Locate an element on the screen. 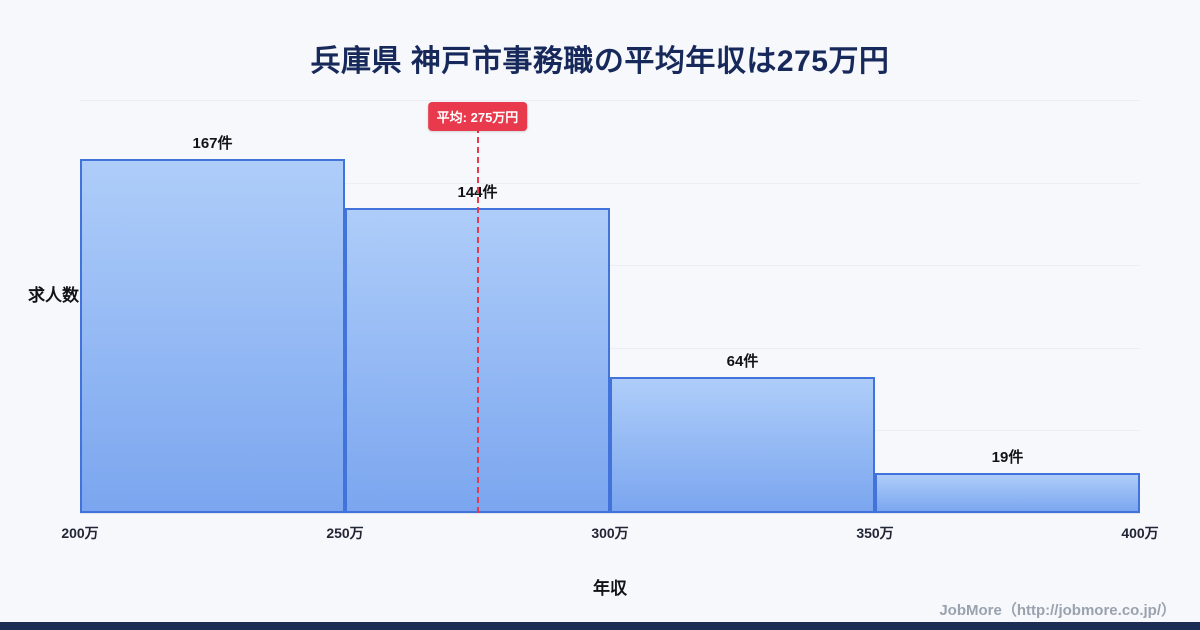 The image size is (1200, 630). bar-value-label: 19件 is located at coordinates (1007, 457).